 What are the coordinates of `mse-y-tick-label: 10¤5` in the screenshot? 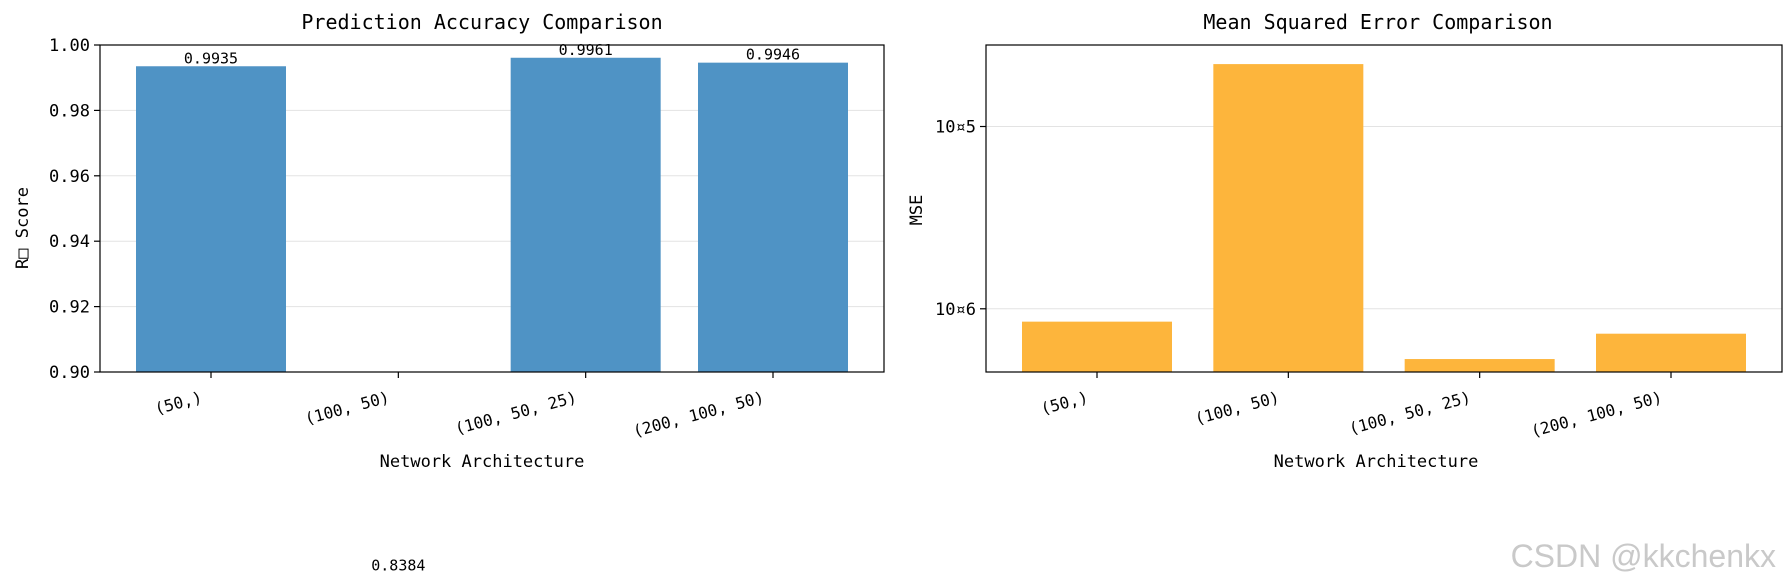 It's located at (955, 128).